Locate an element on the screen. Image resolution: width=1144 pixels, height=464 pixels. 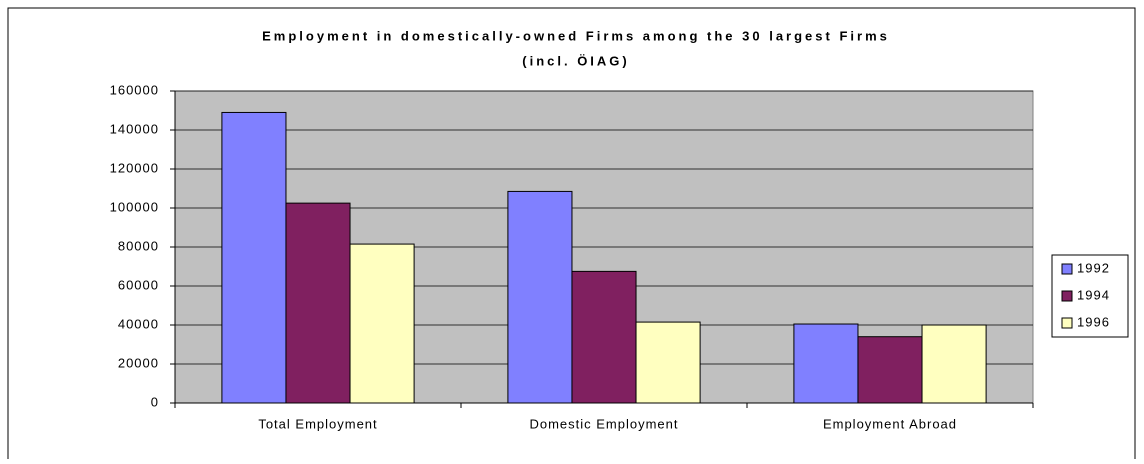
x-tick-label: Domestic Employment is located at coordinates (603, 423).